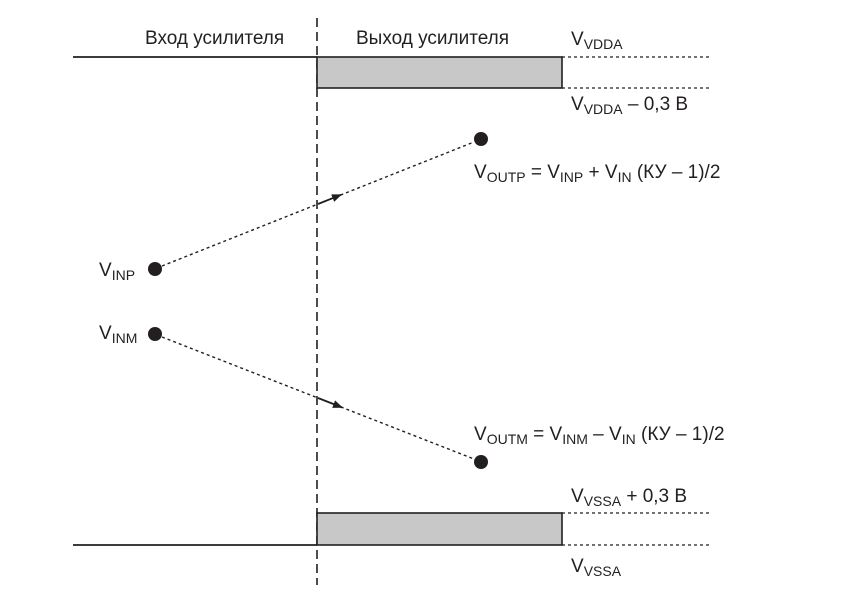  What do you see at coordinates (439, 529) in the screenshot?
I see `lower-output-band` at bounding box center [439, 529].